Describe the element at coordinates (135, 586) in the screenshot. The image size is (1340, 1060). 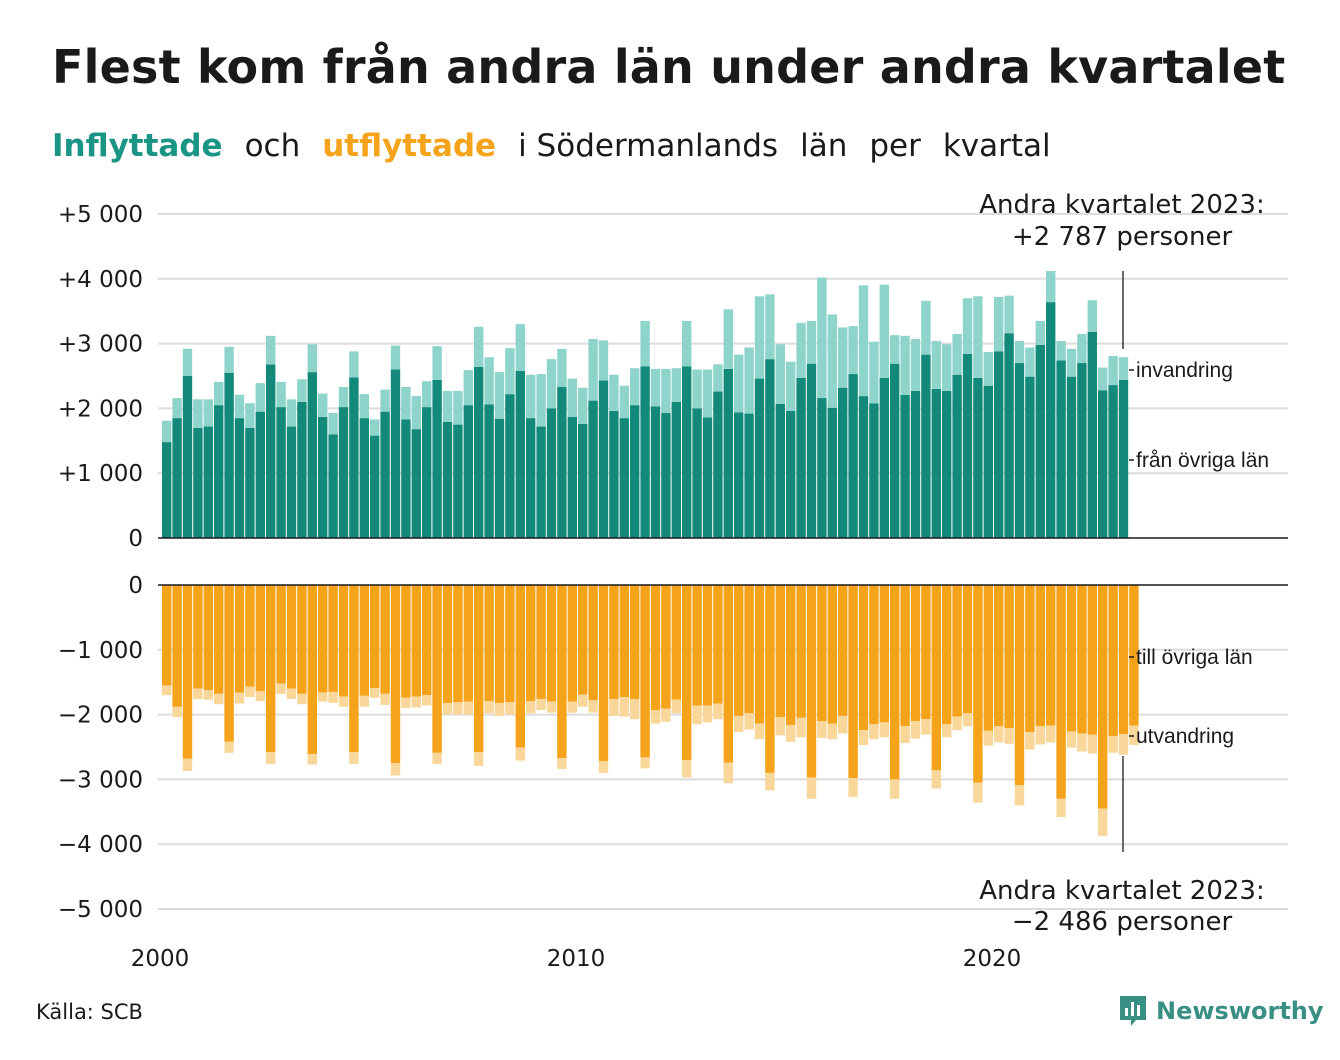
I see `y-tick-label-bottom: 0` at that location.